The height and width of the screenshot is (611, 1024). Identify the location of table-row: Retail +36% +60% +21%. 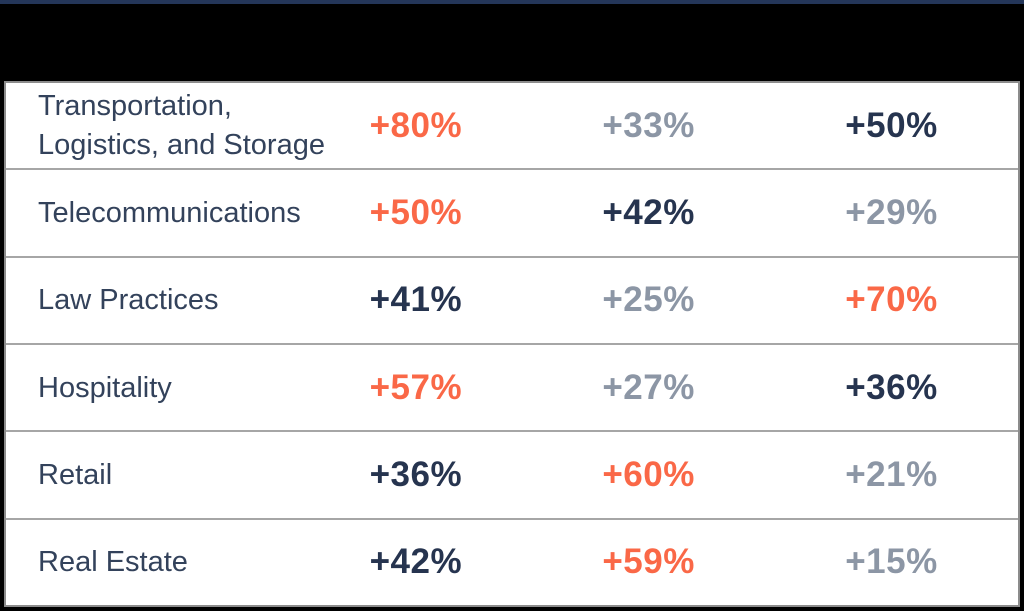
(512, 473).